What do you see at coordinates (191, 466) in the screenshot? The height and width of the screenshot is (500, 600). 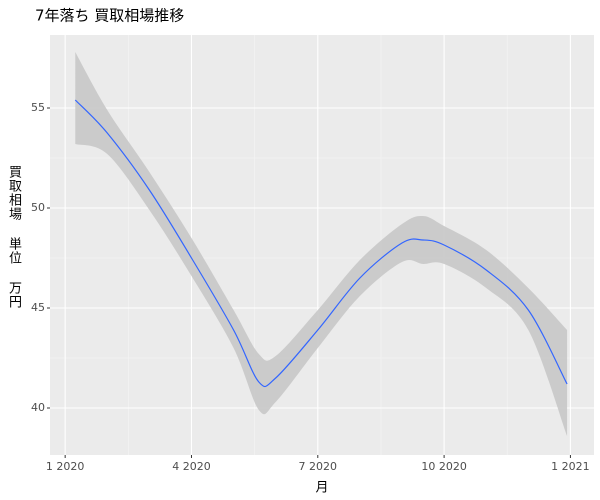 I see `x-tick-label: 4 2020` at bounding box center [191, 466].